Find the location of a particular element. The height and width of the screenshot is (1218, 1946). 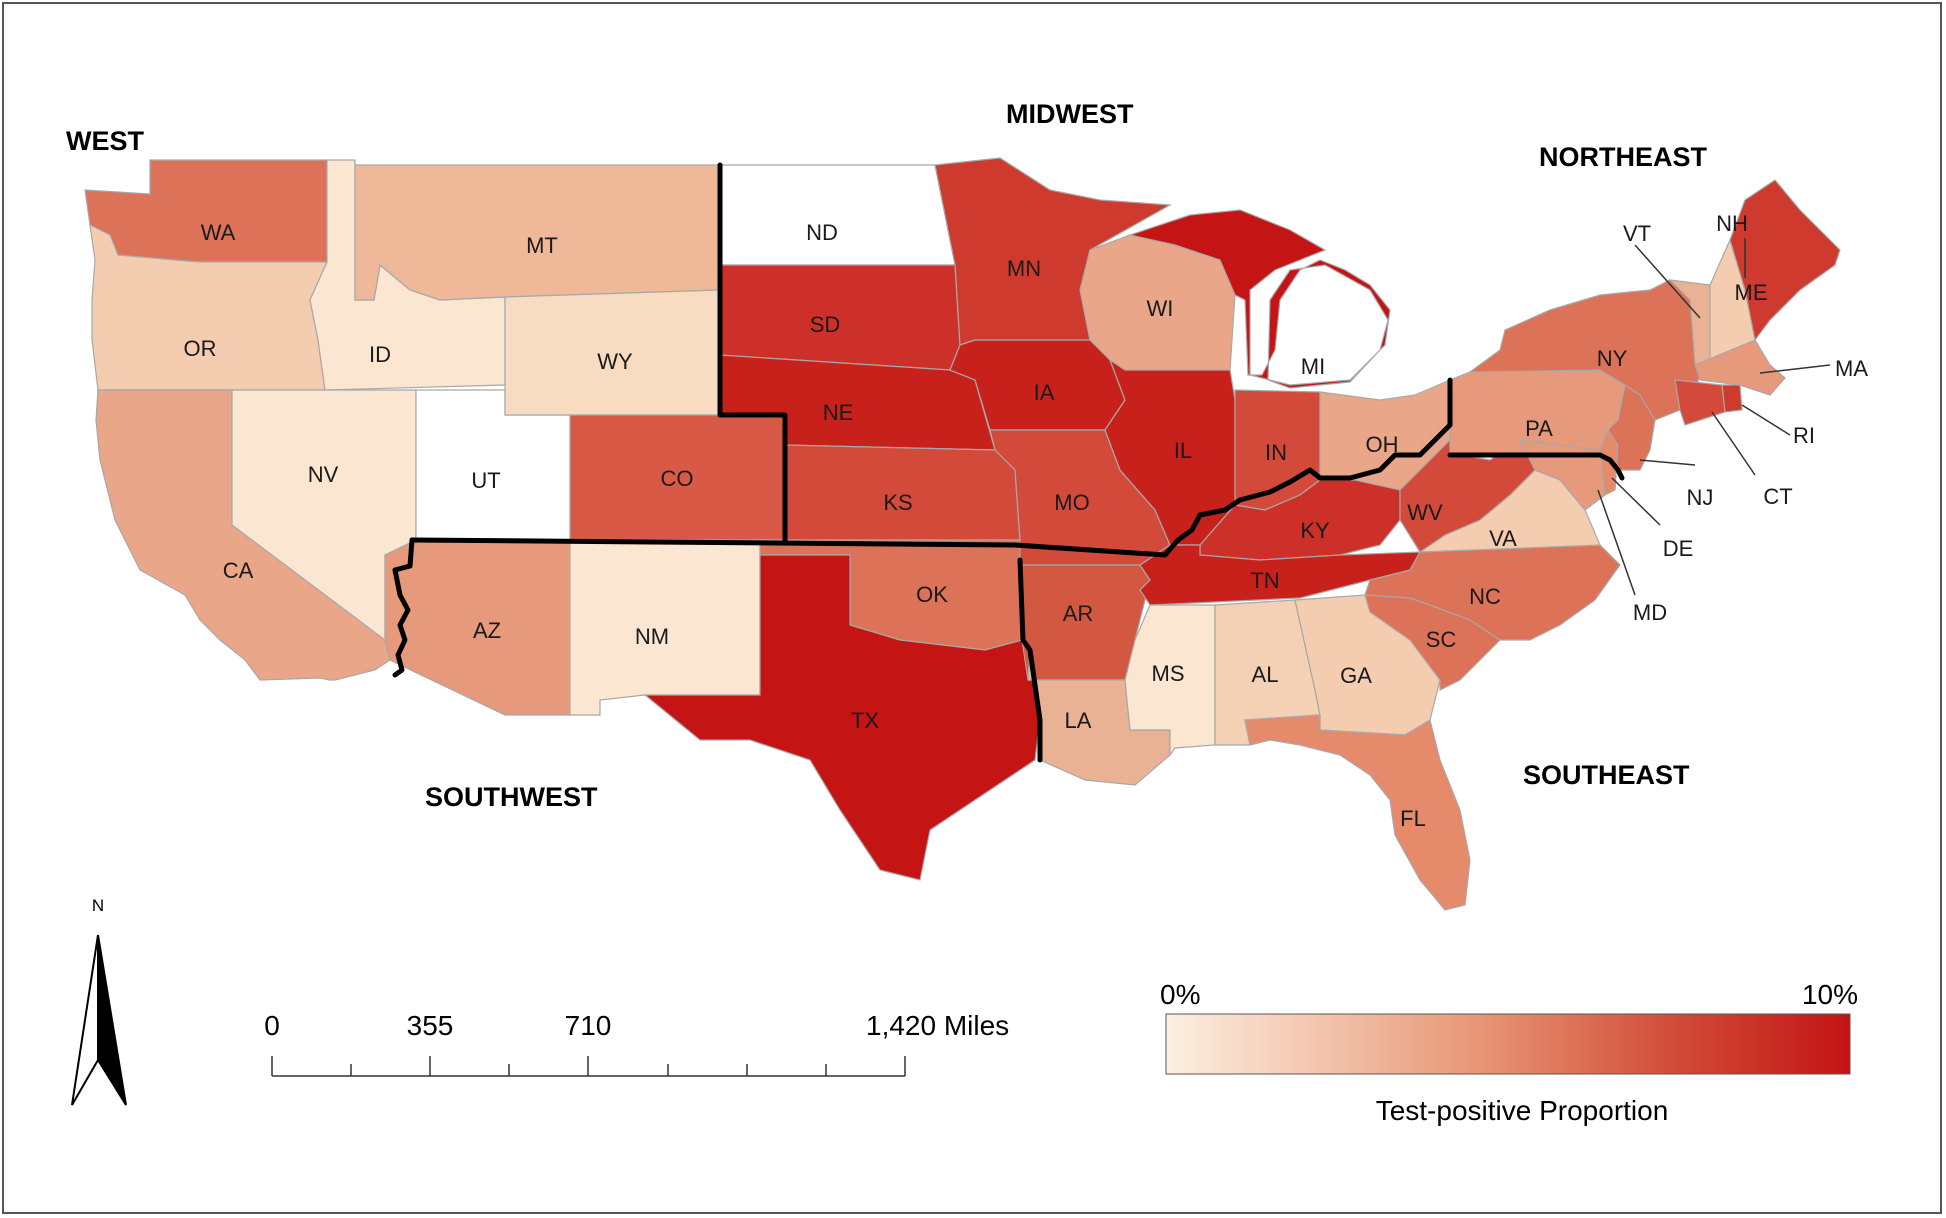

label-VA: VA is located at coordinates (1503, 538).